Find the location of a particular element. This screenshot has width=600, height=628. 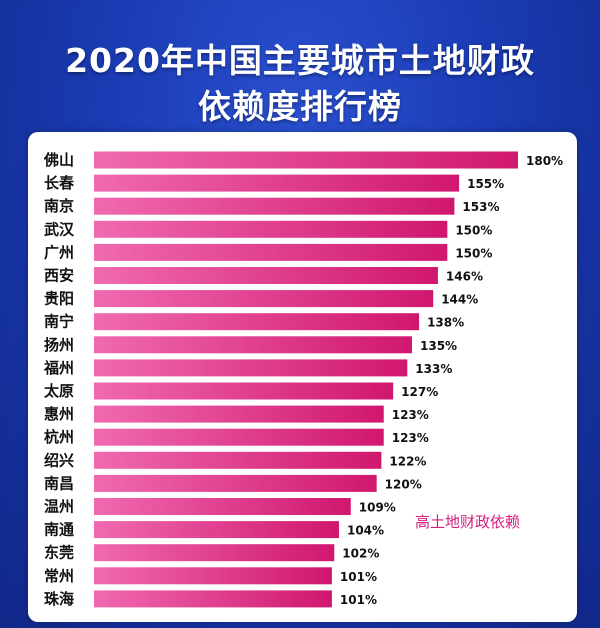

category-label: 温州 is located at coordinates (59, 507).